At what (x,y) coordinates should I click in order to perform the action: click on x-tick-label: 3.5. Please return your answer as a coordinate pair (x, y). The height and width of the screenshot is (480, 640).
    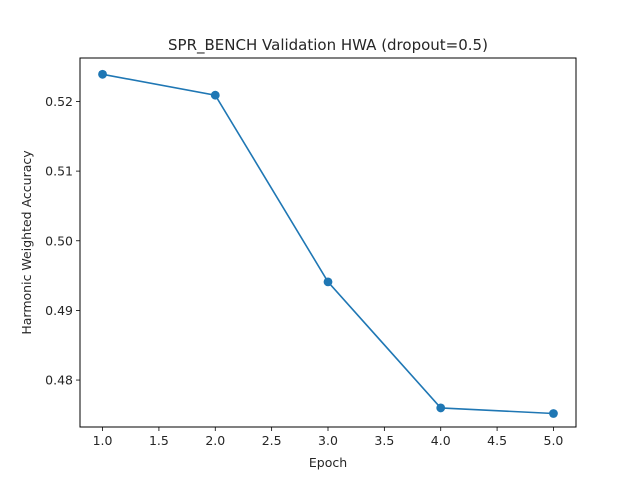
    Looking at the image, I should click on (384, 440).